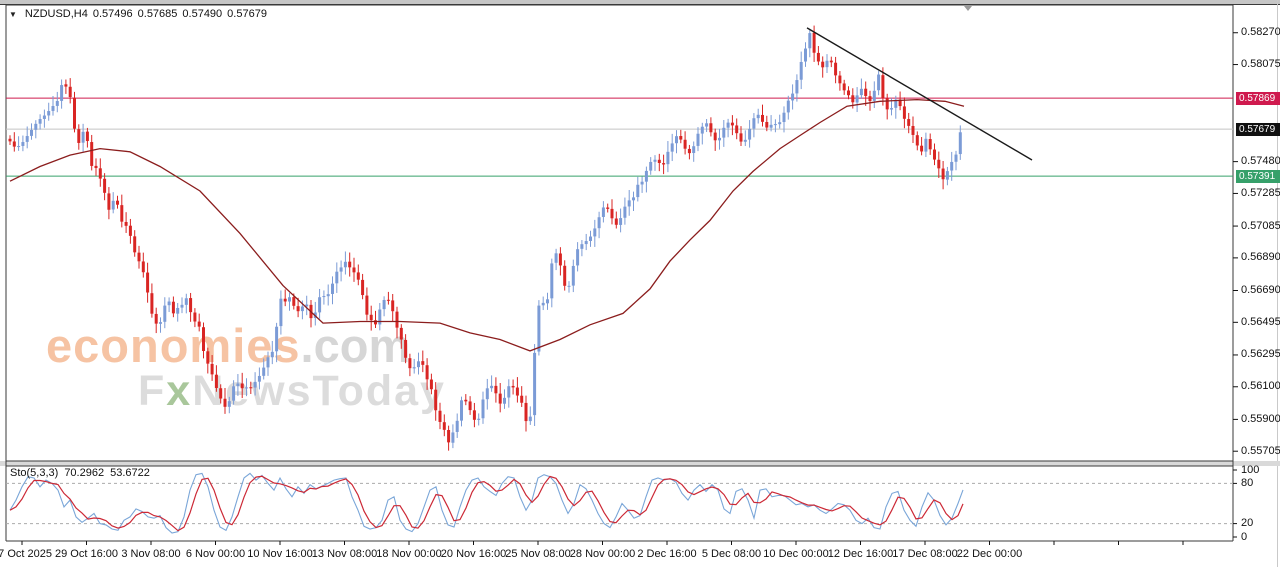 The height and width of the screenshot is (567, 1280). I want to click on price-axis-label: 0.58075, so click(1260, 64).